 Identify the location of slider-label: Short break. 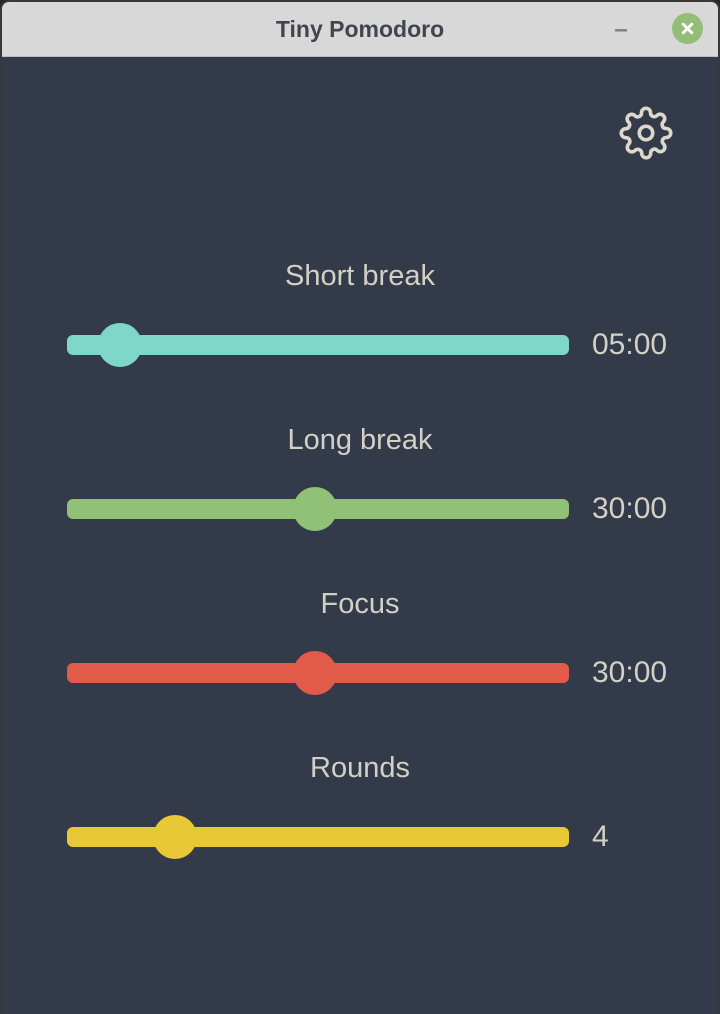
(360, 276).